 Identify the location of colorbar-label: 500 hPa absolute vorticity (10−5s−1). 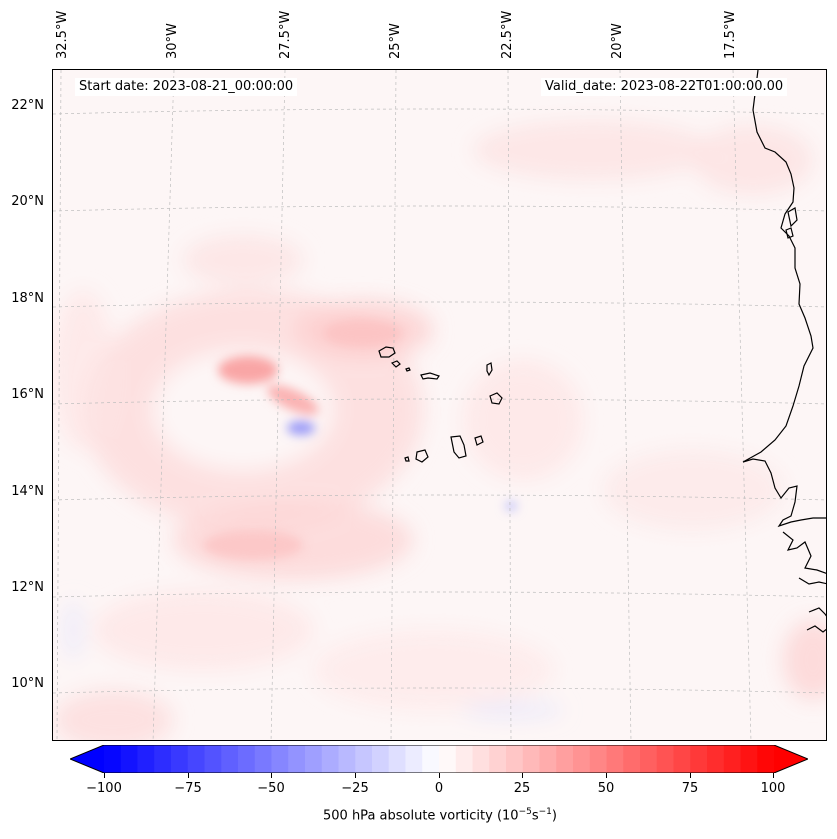
(440, 815).